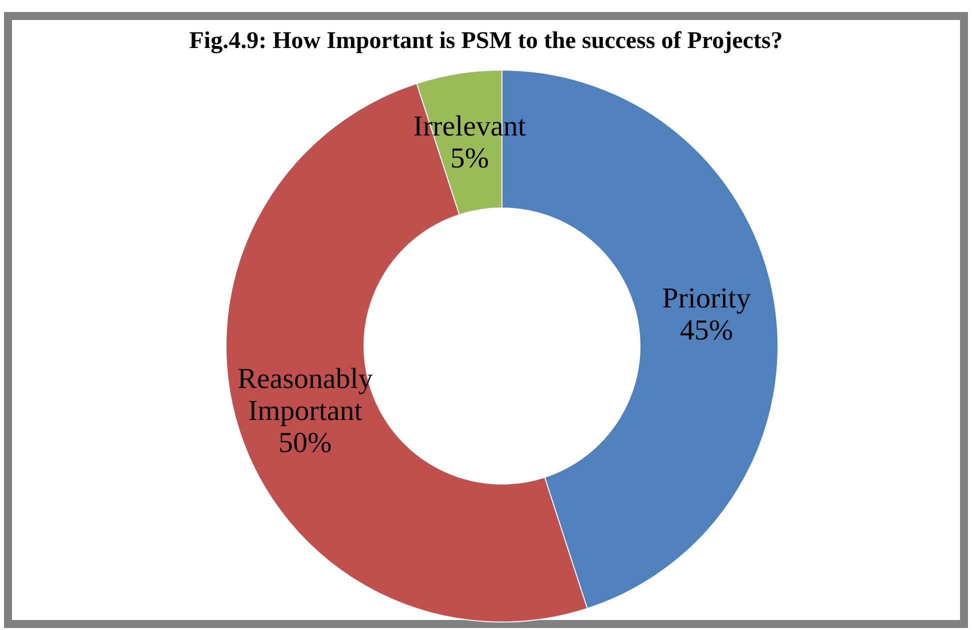 The width and height of the screenshot is (972, 630). What do you see at coordinates (305, 442) in the screenshot?
I see `data-label: 50%` at bounding box center [305, 442].